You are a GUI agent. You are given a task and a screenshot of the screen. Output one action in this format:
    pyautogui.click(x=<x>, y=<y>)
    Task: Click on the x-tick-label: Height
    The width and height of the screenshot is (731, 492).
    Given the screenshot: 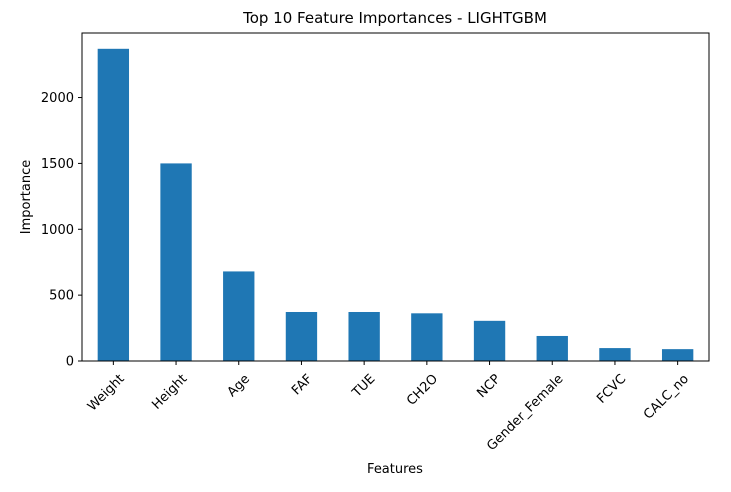 What is the action you would take?
    pyautogui.click(x=169, y=392)
    